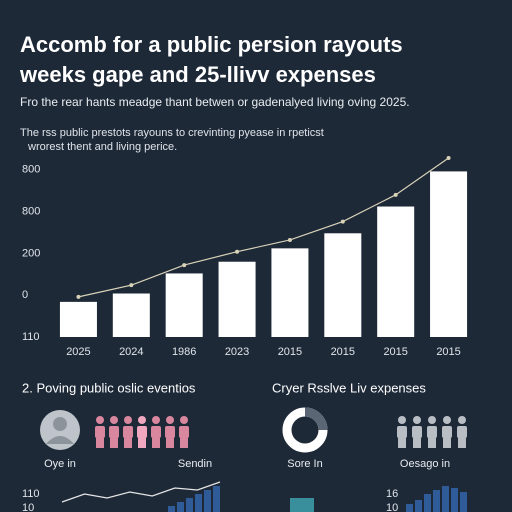 The width and height of the screenshot is (512, 512). What do you see at coordinates (281, 432) in the screenshot?
I see `people-icons` at bounding box center [281, 432].